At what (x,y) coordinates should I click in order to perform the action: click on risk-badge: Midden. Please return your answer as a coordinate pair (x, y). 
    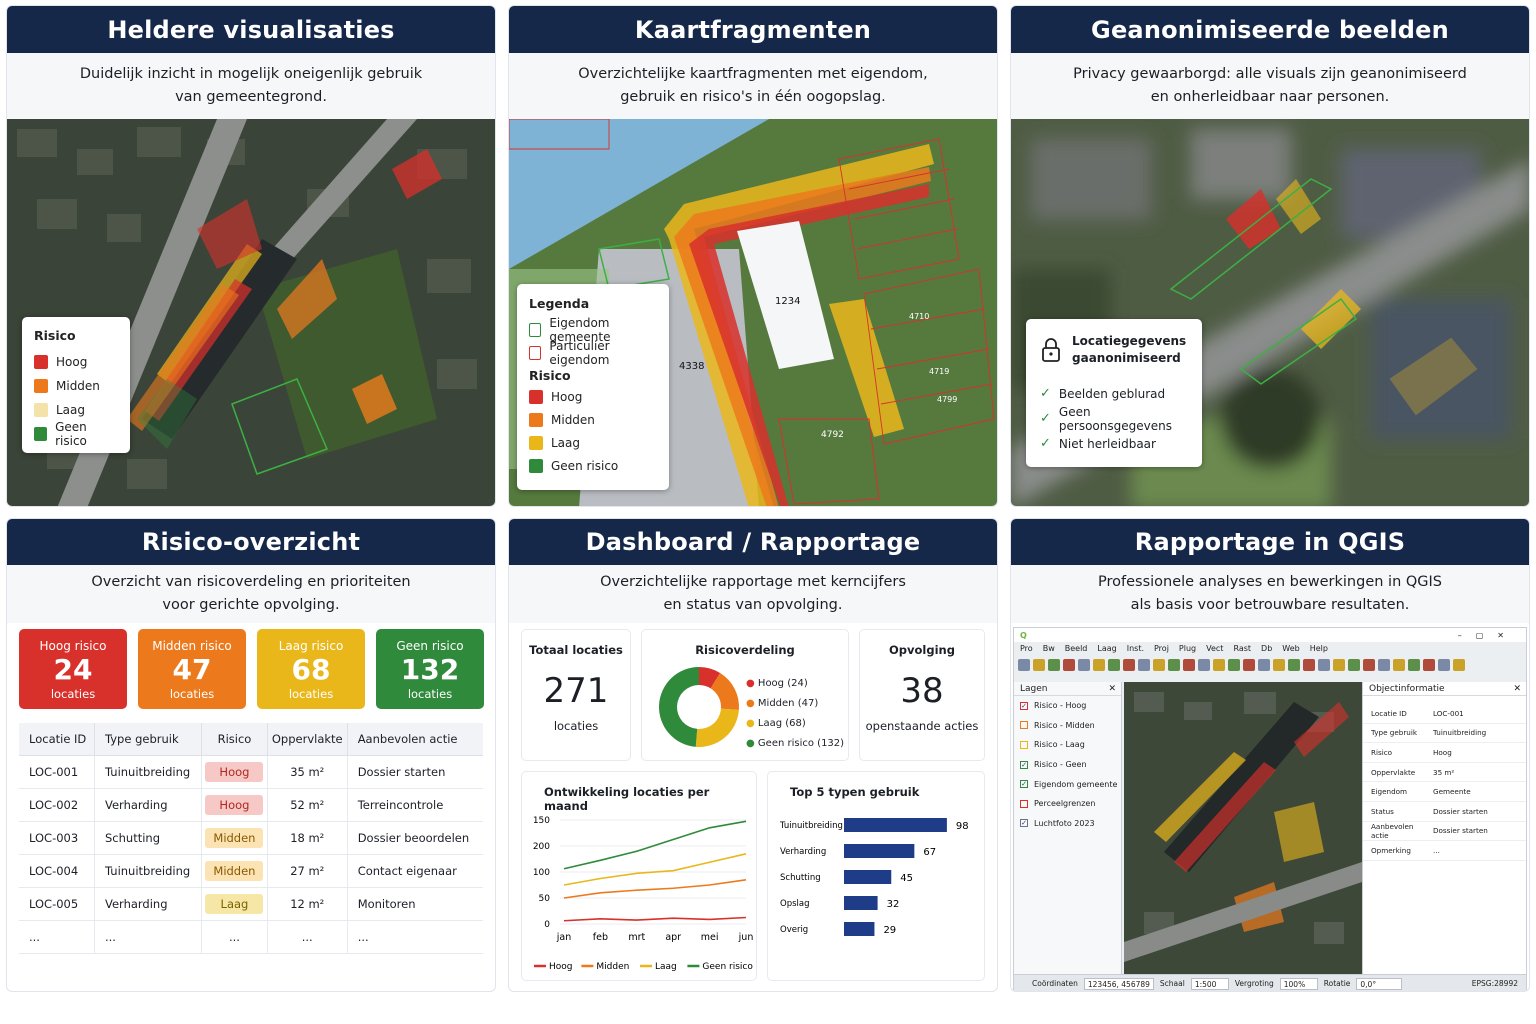
    Looking at the image, I should click on (234, 870).